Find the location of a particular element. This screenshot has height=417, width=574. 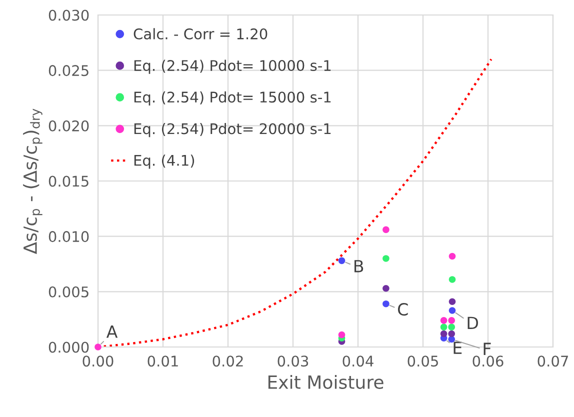

y-tick-label: 0.030 is located at coordinates (68, 15).